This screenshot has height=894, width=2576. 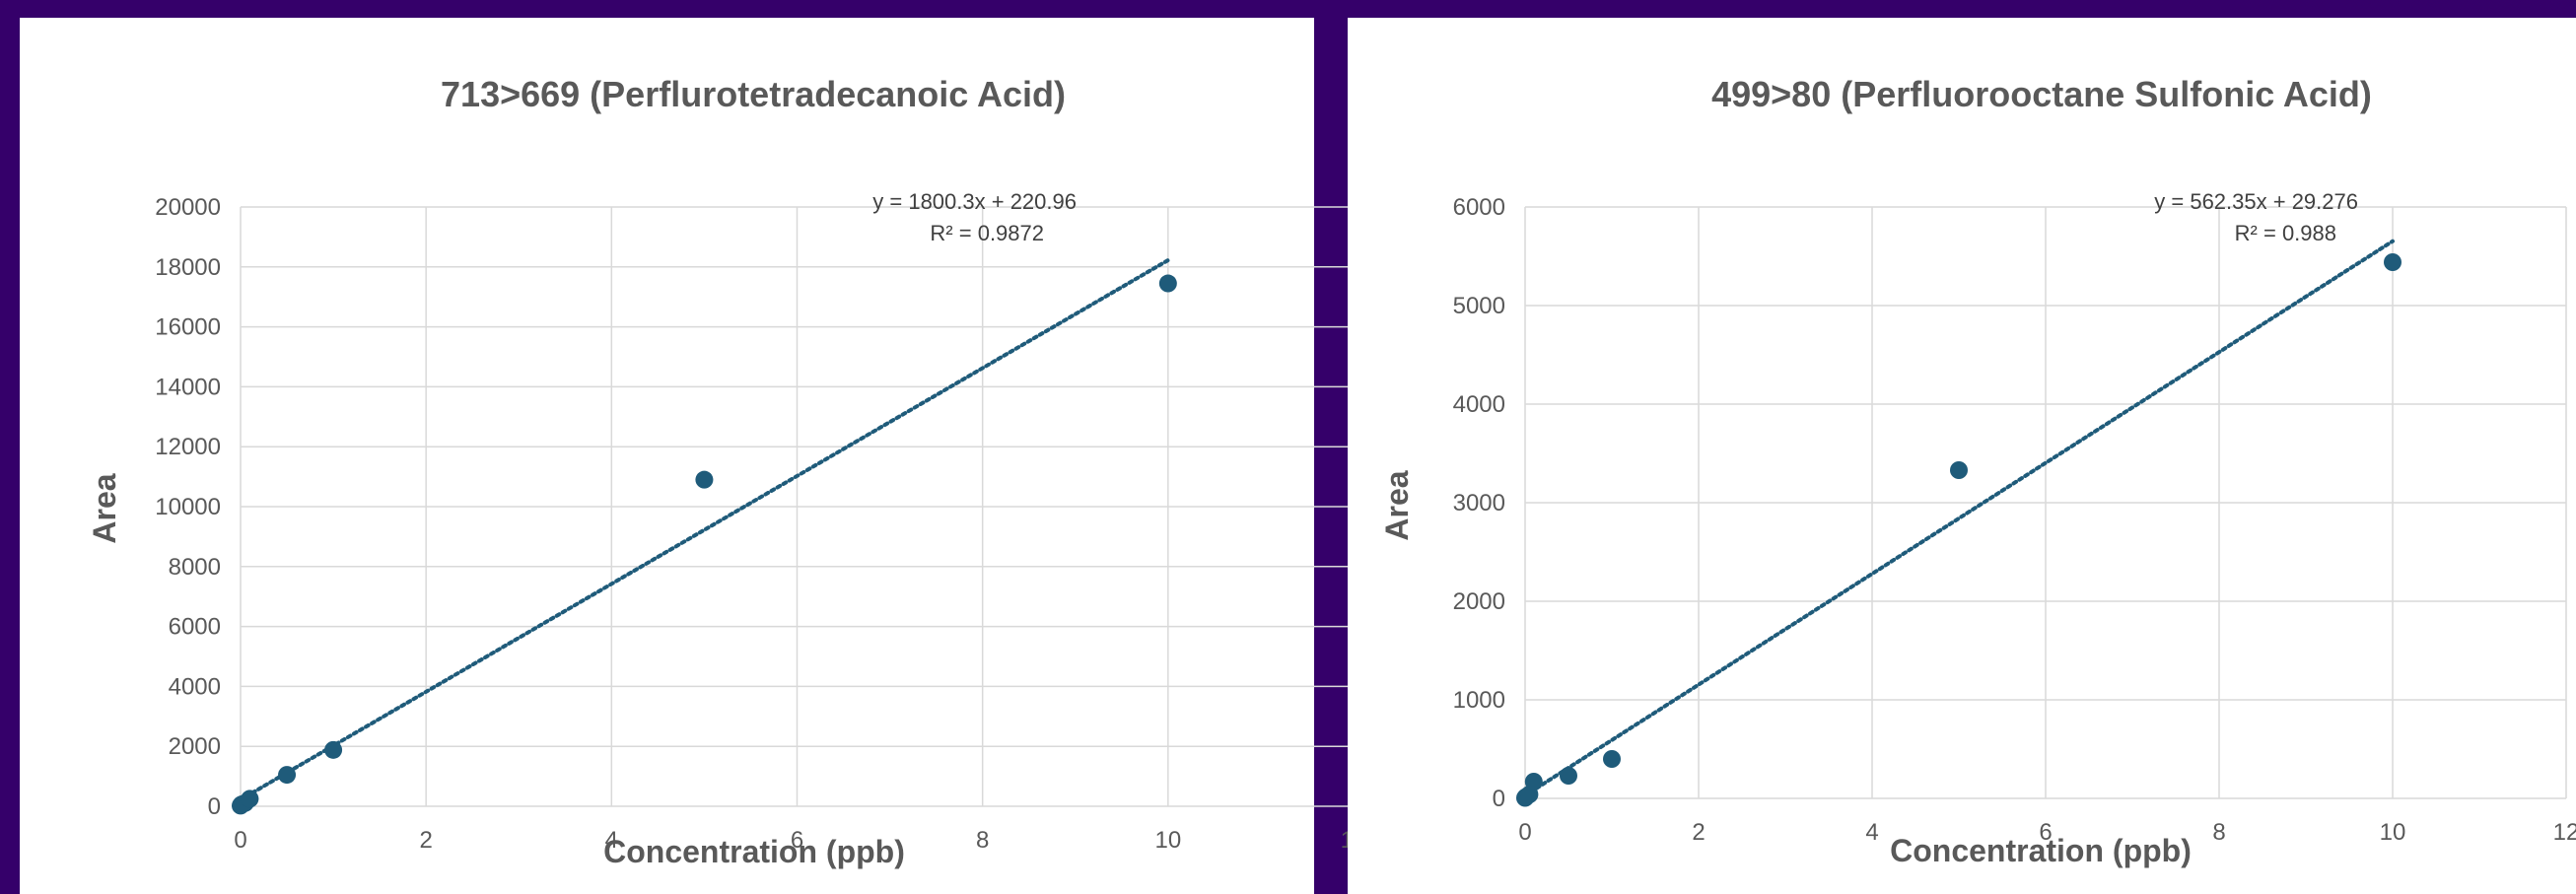 I want to click on y-tick-label: 5000, so click(x=1479, y=306).